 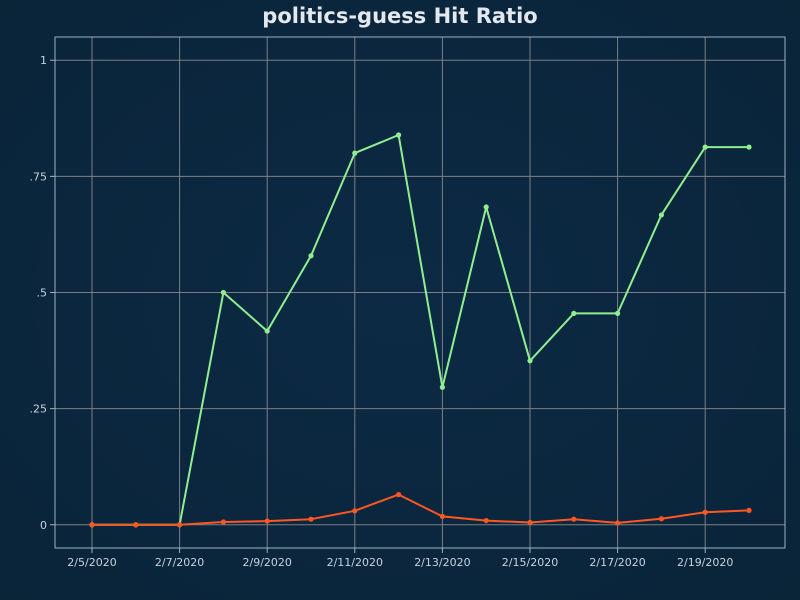 What do you see at coordinates (705, 562) in the screenshot?
I see `x-tick-label: 2/19/2020` at bounding box center [705, 562].